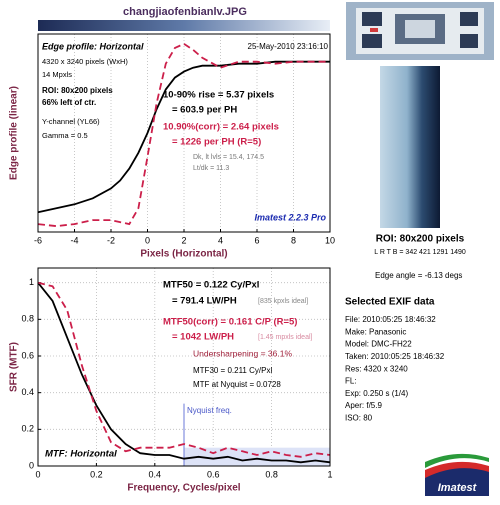 This screenshot has width=500, height=505. Describe the element at coordinates (375, 331) in the screenshot. I see `exif-line: Make: Panasonic` at that location.